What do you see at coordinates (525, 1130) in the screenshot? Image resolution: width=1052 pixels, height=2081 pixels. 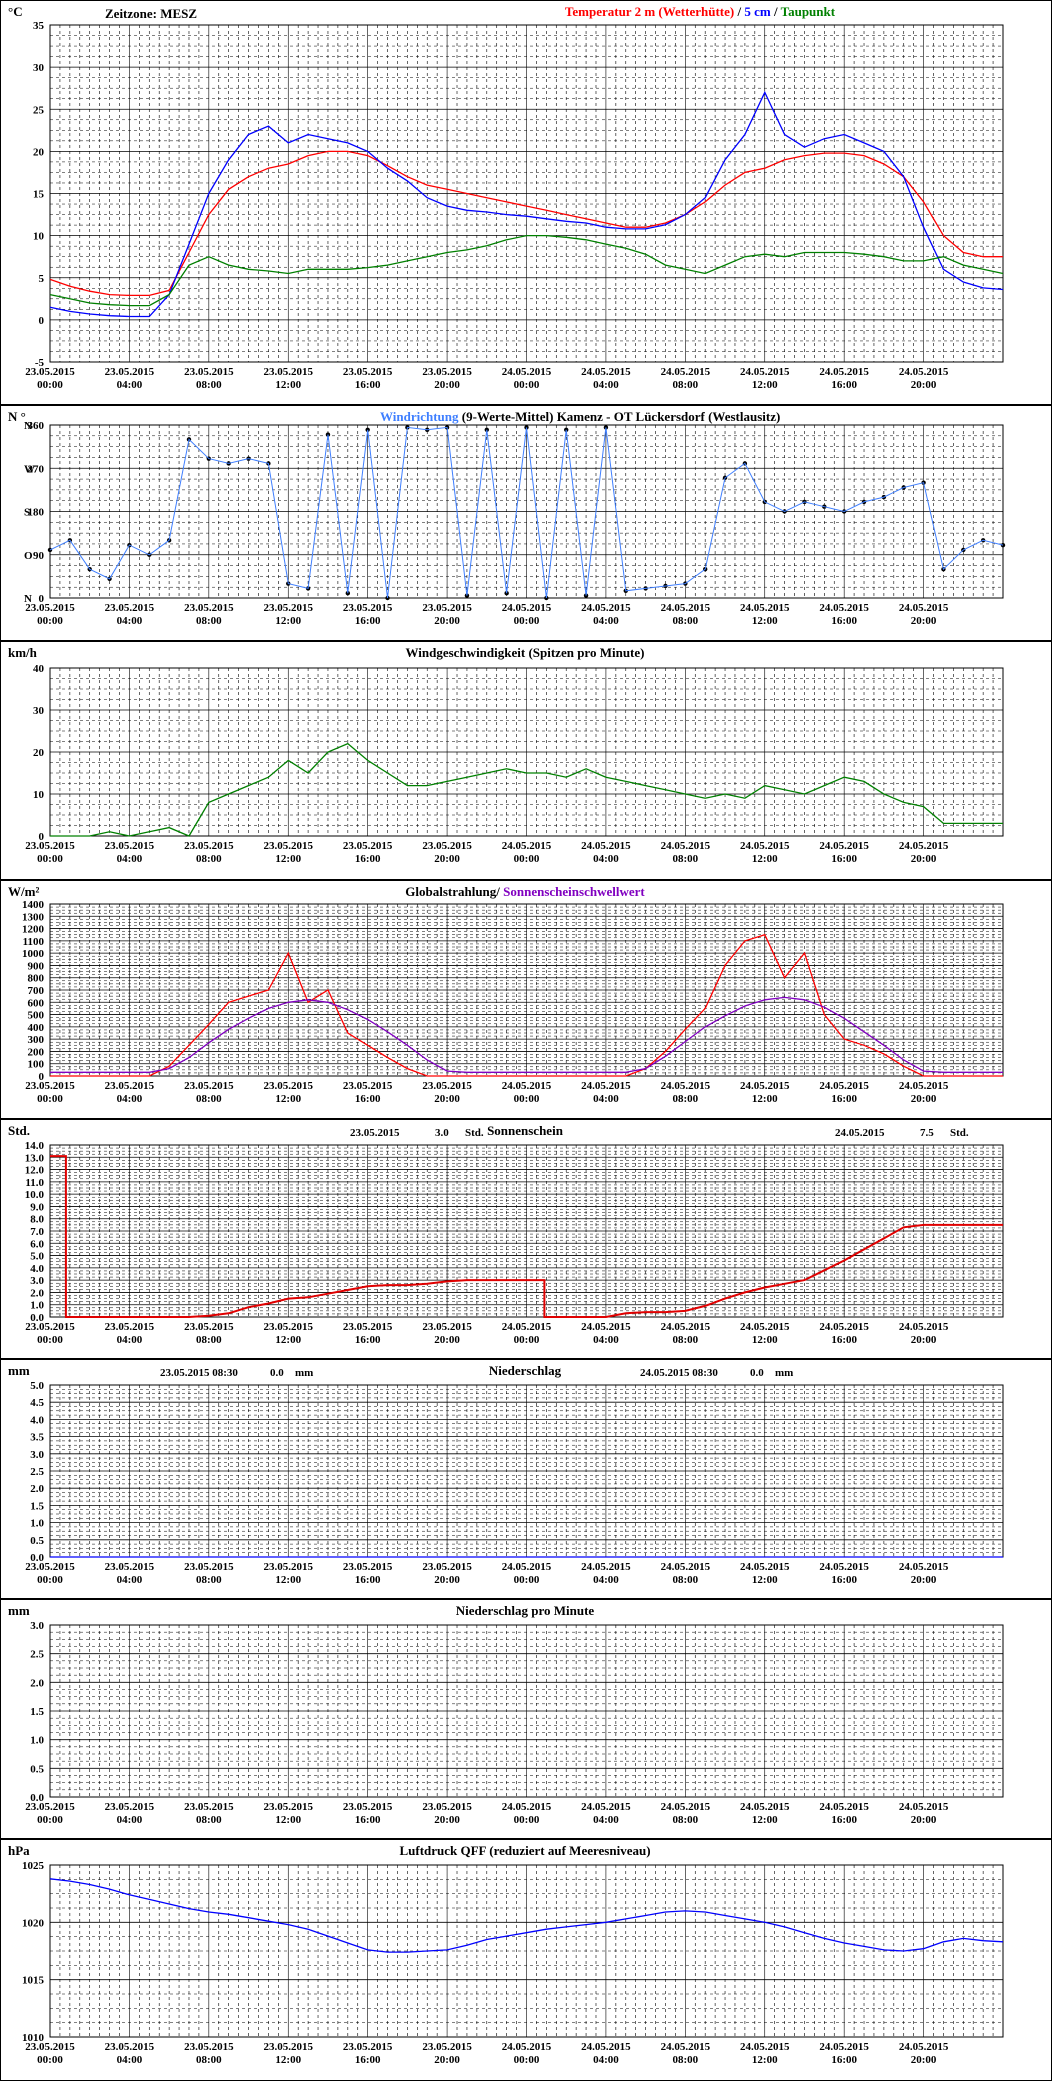 I see `chart-title: Sonnenschein` at bounding box center [525, 1130].